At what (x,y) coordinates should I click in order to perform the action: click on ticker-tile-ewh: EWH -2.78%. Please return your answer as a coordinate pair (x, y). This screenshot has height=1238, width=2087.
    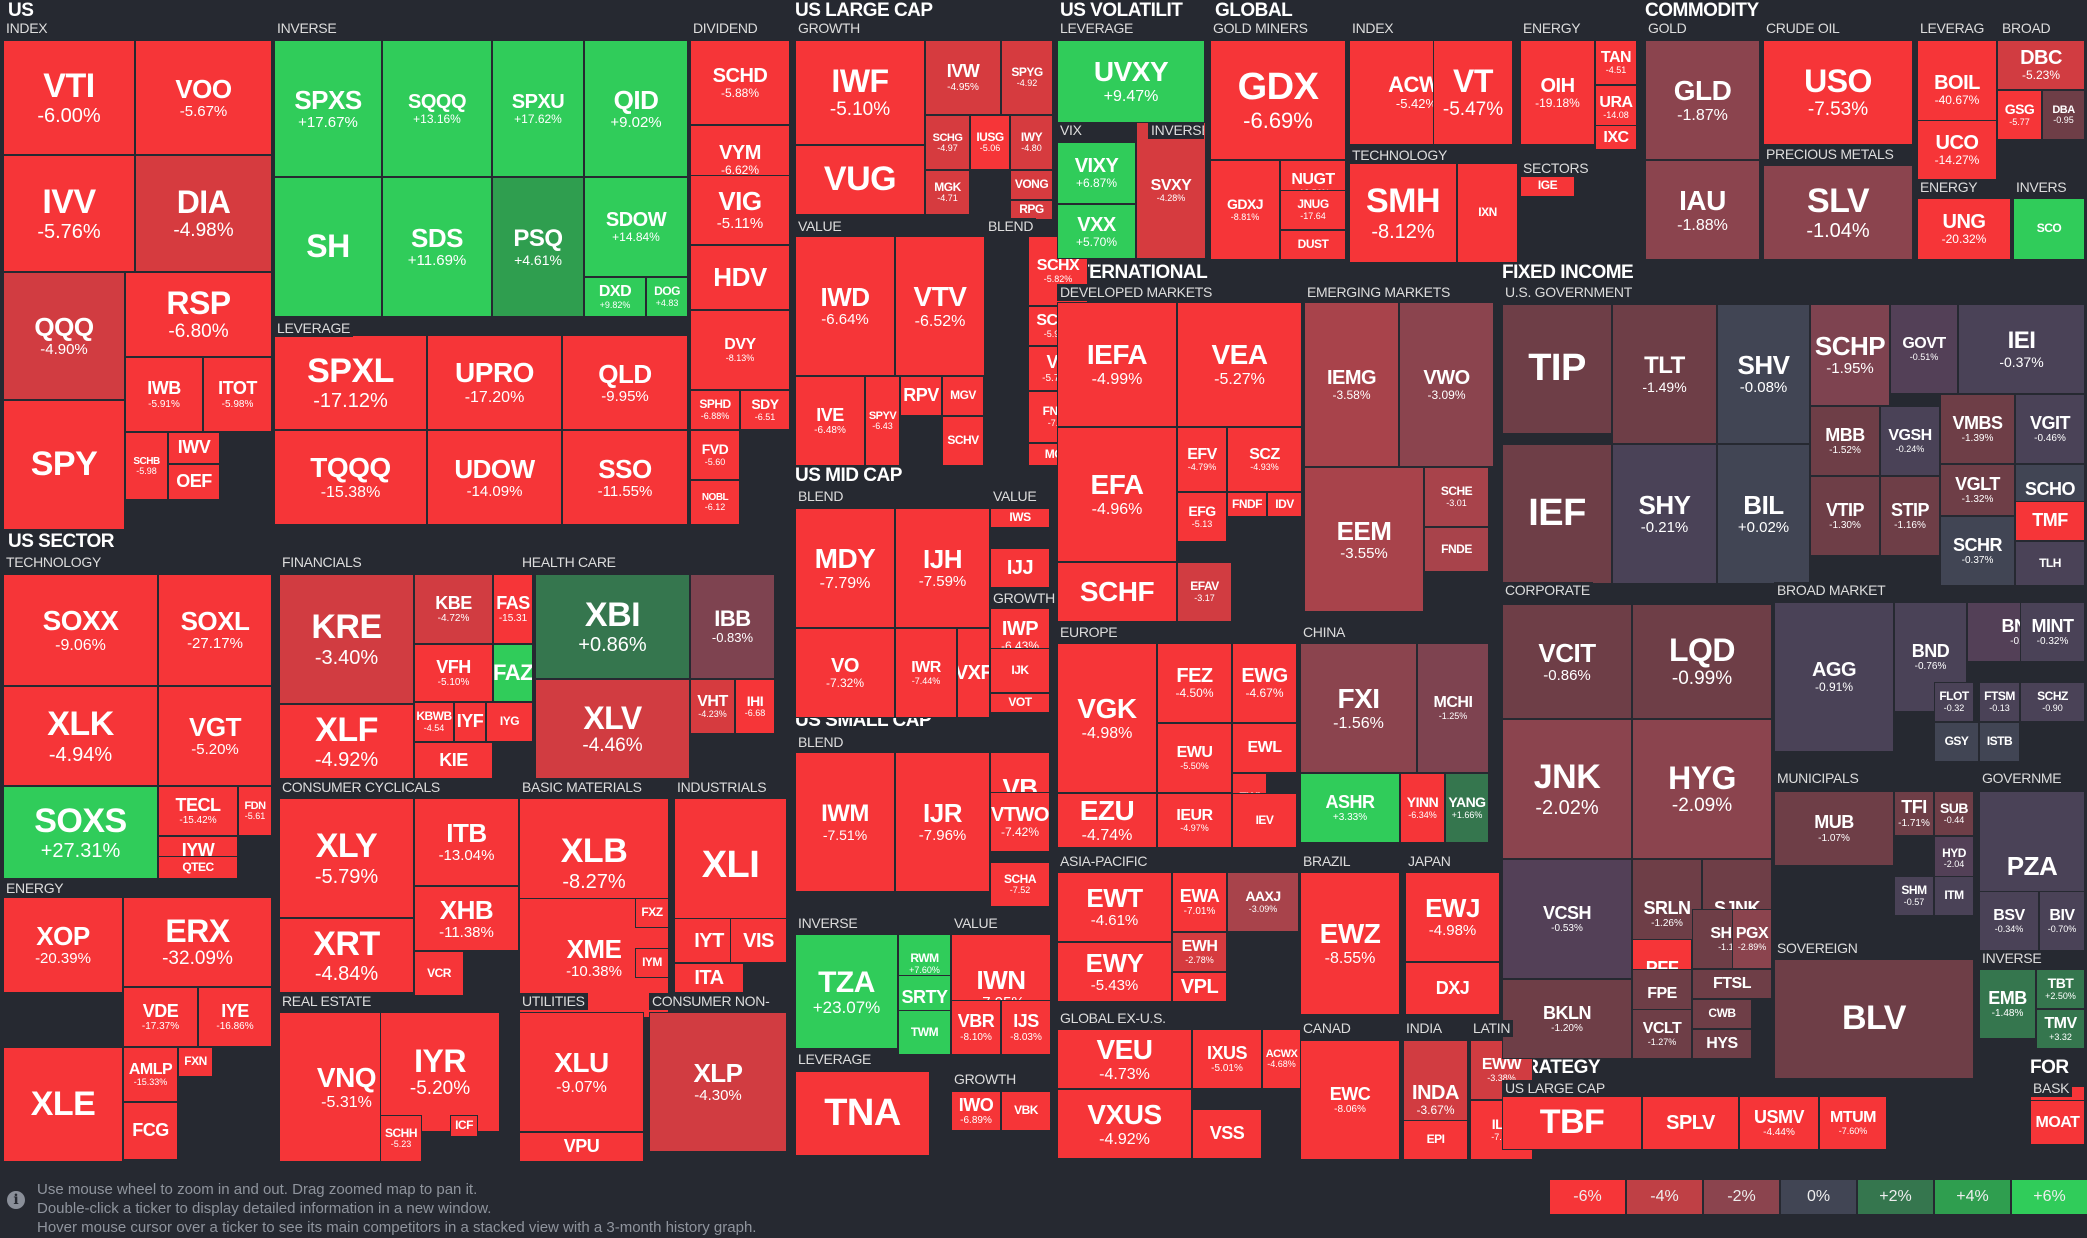
    Looking at the image, I should click on (1199, 952).